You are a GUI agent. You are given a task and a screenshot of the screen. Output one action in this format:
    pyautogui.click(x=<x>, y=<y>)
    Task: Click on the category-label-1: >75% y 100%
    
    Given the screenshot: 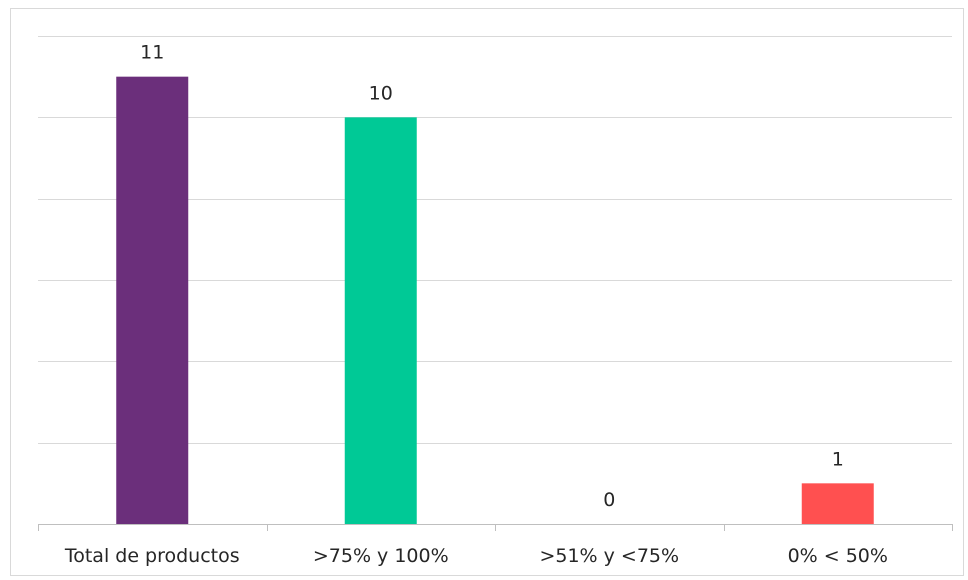 What is the action you would take?
    pyautogui.click(x=381, y=556)
    